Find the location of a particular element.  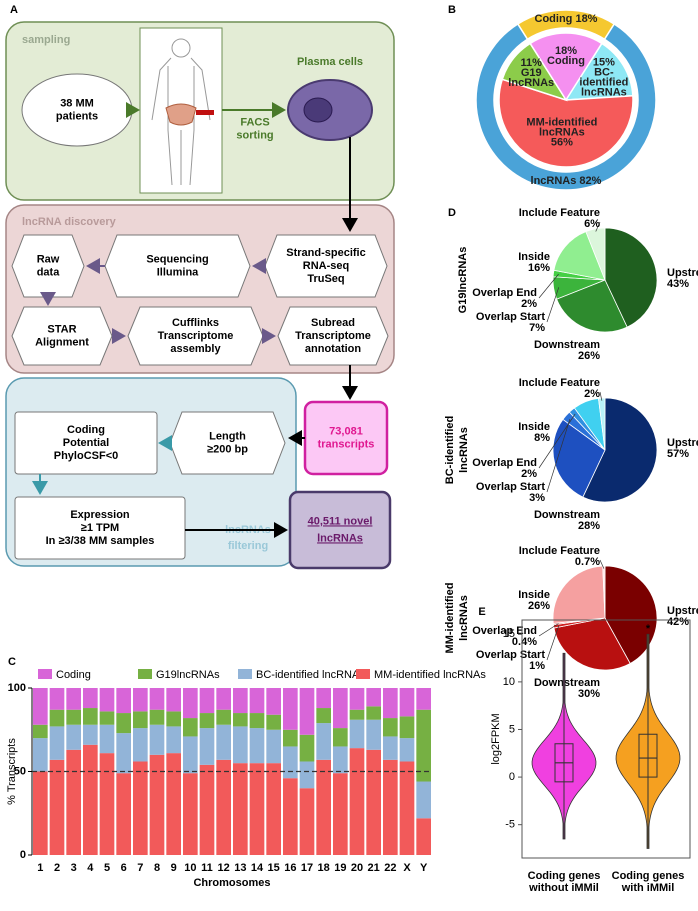

node-label: Plasma cells is located at coordinates (330, 62).